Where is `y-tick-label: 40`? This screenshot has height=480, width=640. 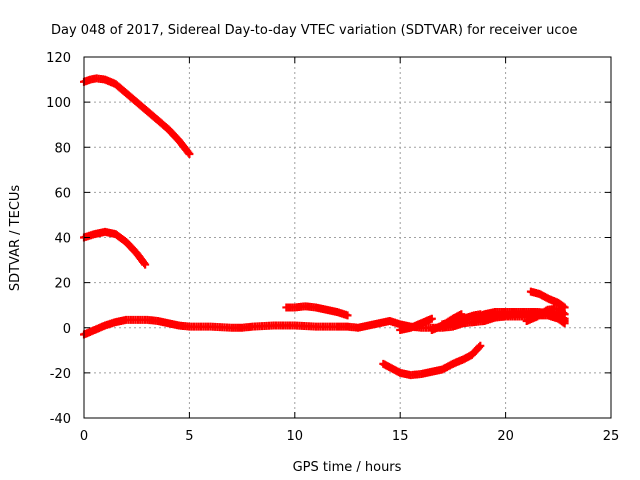 y-tick-label: 40 is located at coordinates (62, 239).